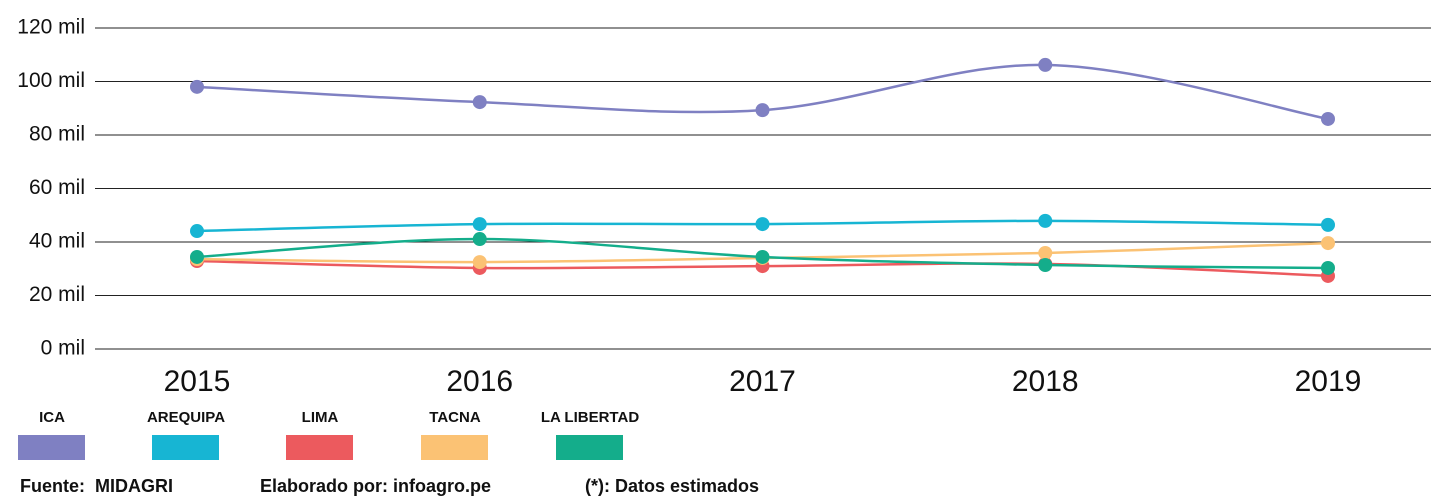 The image size is (1431, 499). Describe the element at coordinates (479, 381) in the screenshot. I see `x-tick-label: 2016` at that location.